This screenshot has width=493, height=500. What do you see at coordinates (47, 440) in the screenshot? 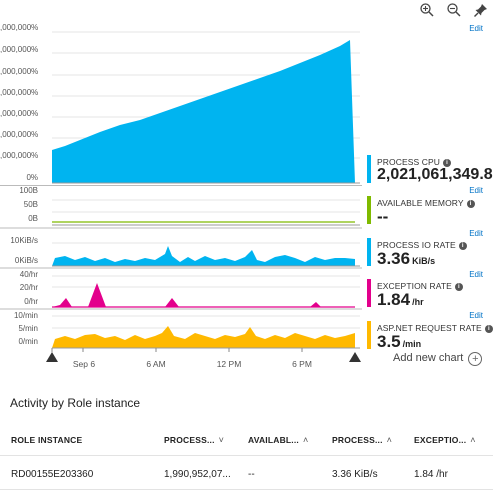
I see `column-header-role-instance: ROLE INSTANCE` at bounding box center [47, 440].